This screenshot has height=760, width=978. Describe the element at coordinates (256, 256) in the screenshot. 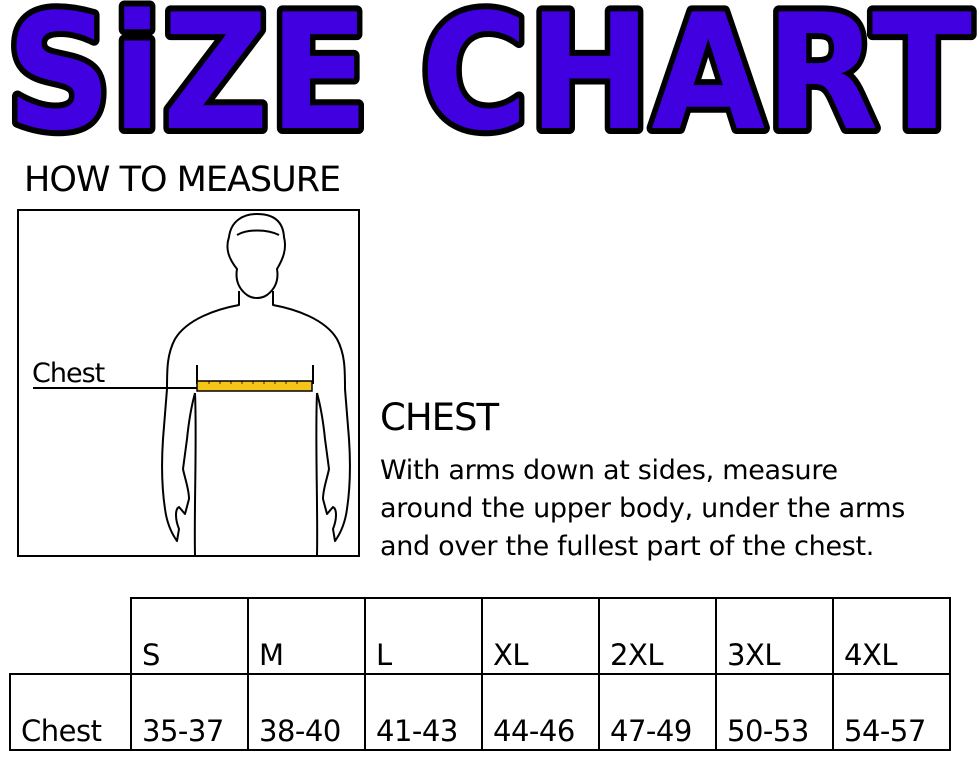

I see `head-outline` at that location.